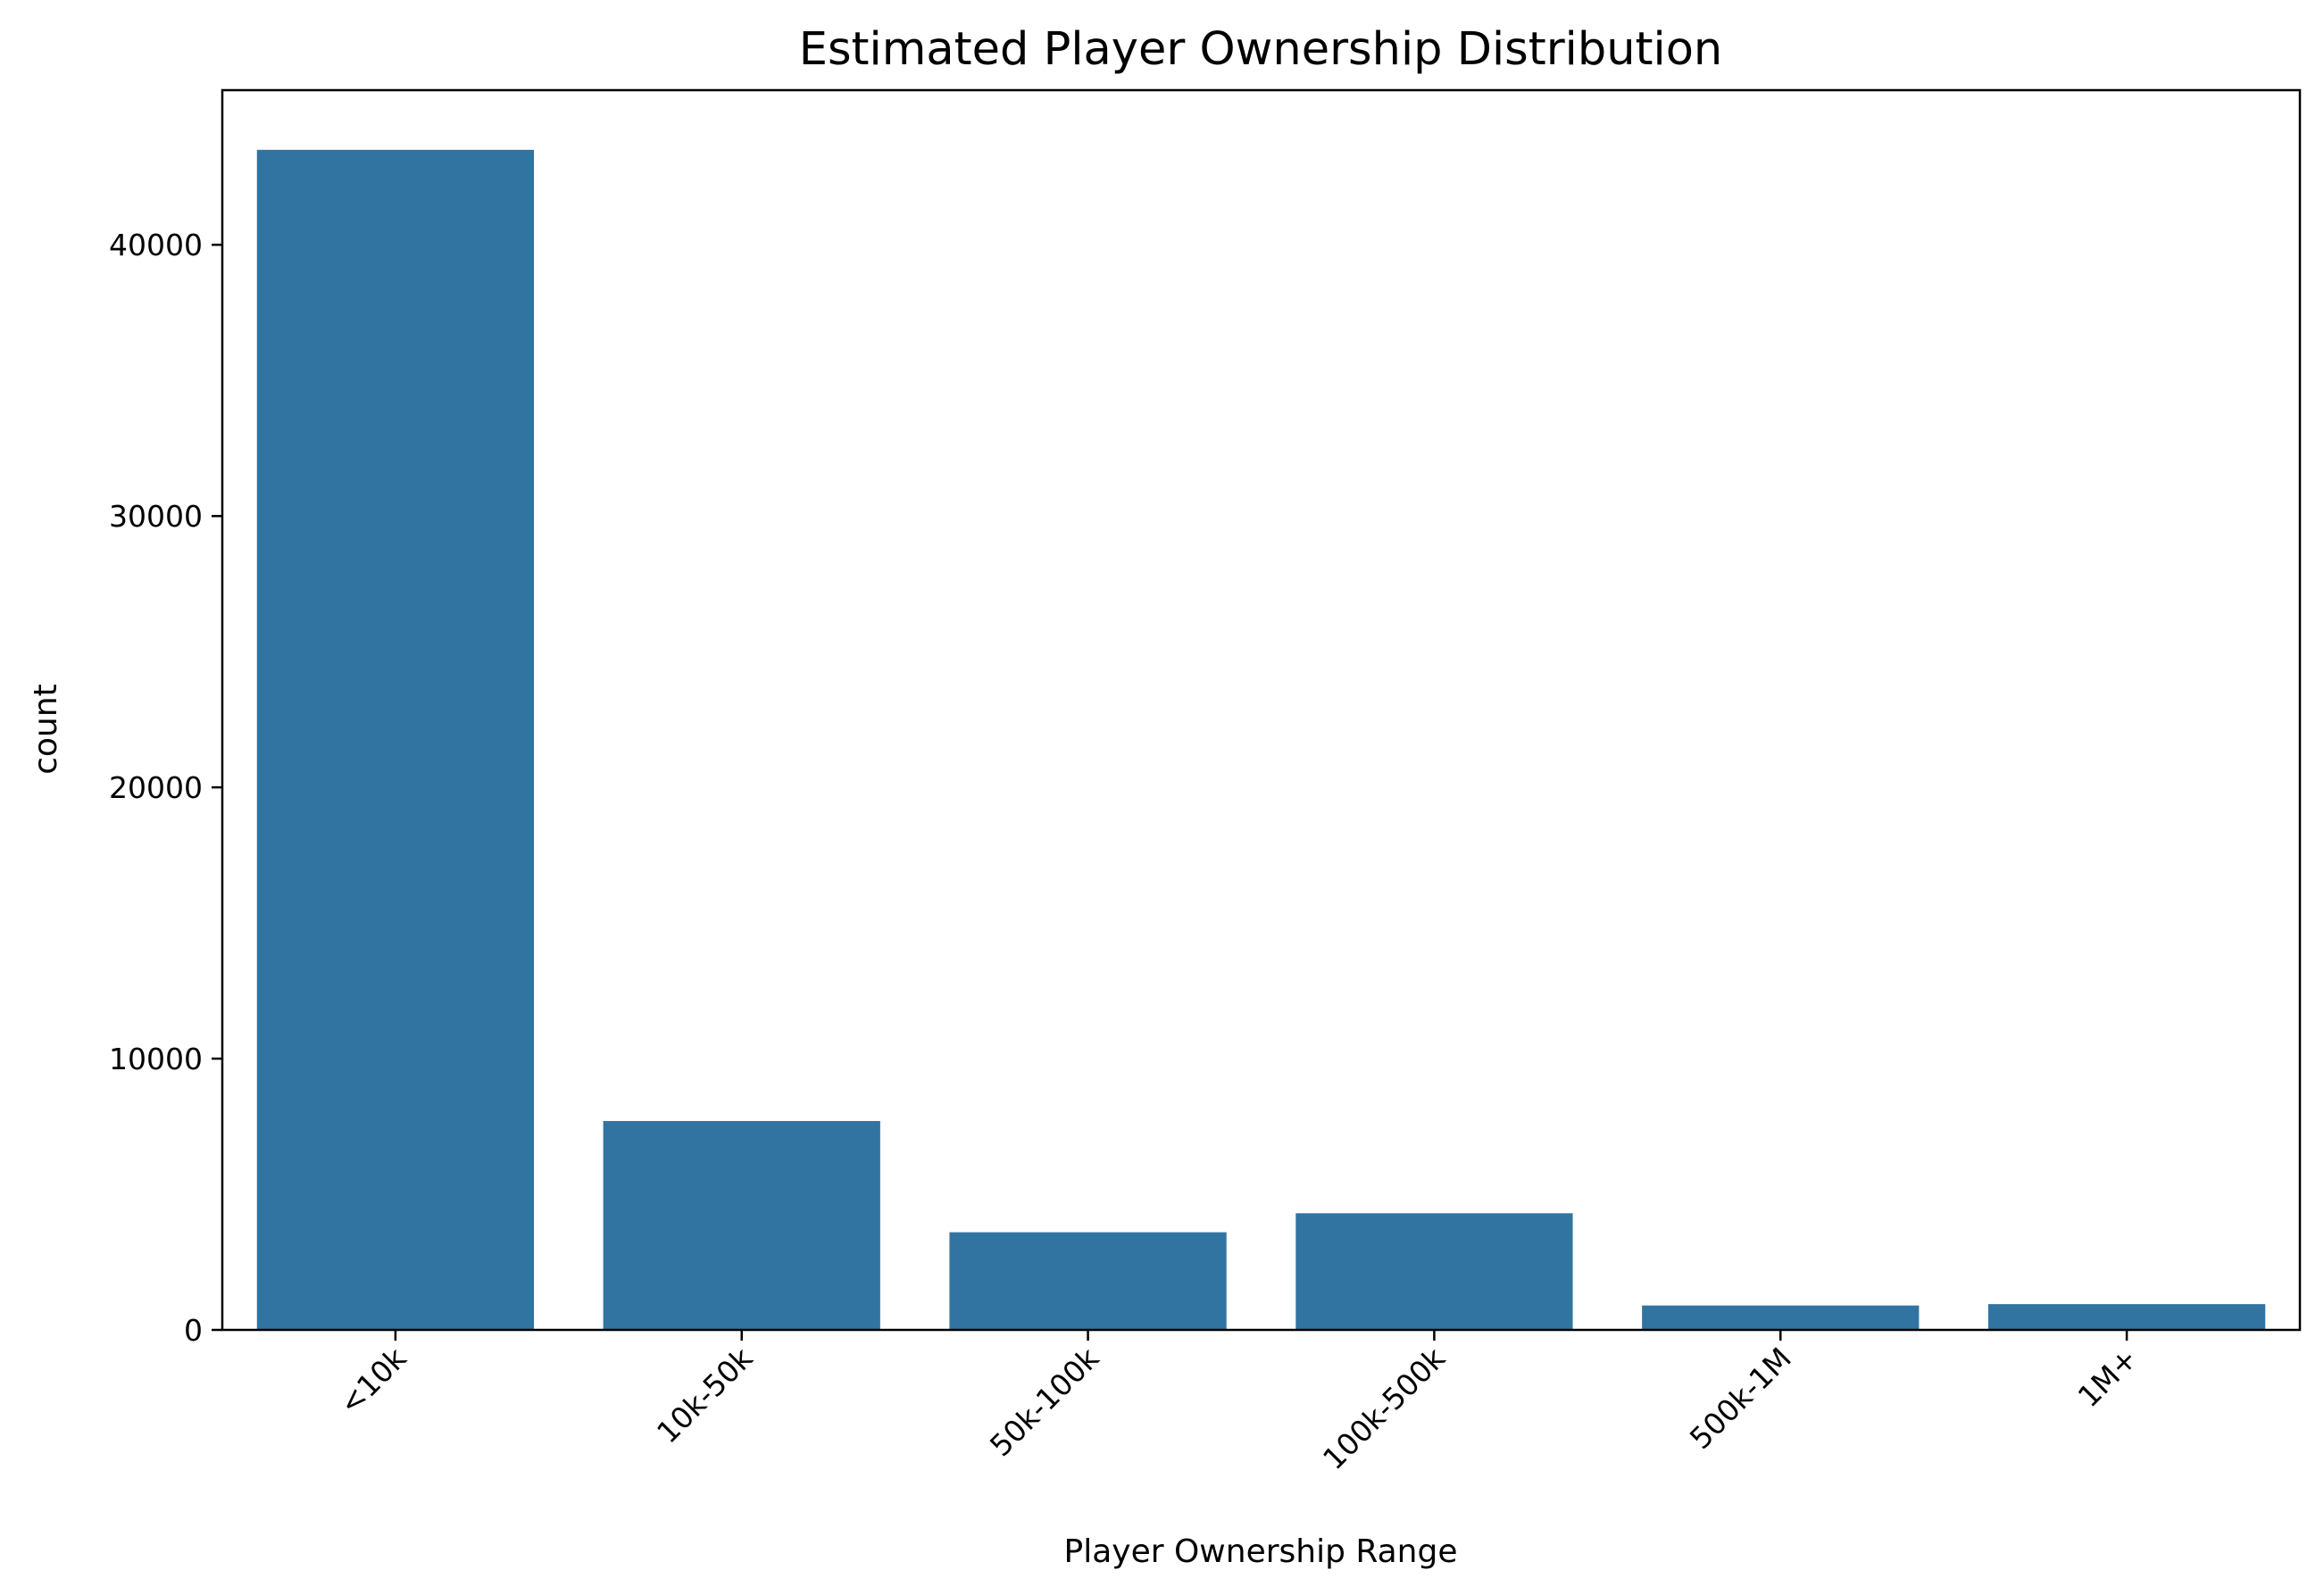 The image size is (2324, 1595). I want to click on y-axis-ticks: 0 10000 20000 30000 40000, so click(165, 788).